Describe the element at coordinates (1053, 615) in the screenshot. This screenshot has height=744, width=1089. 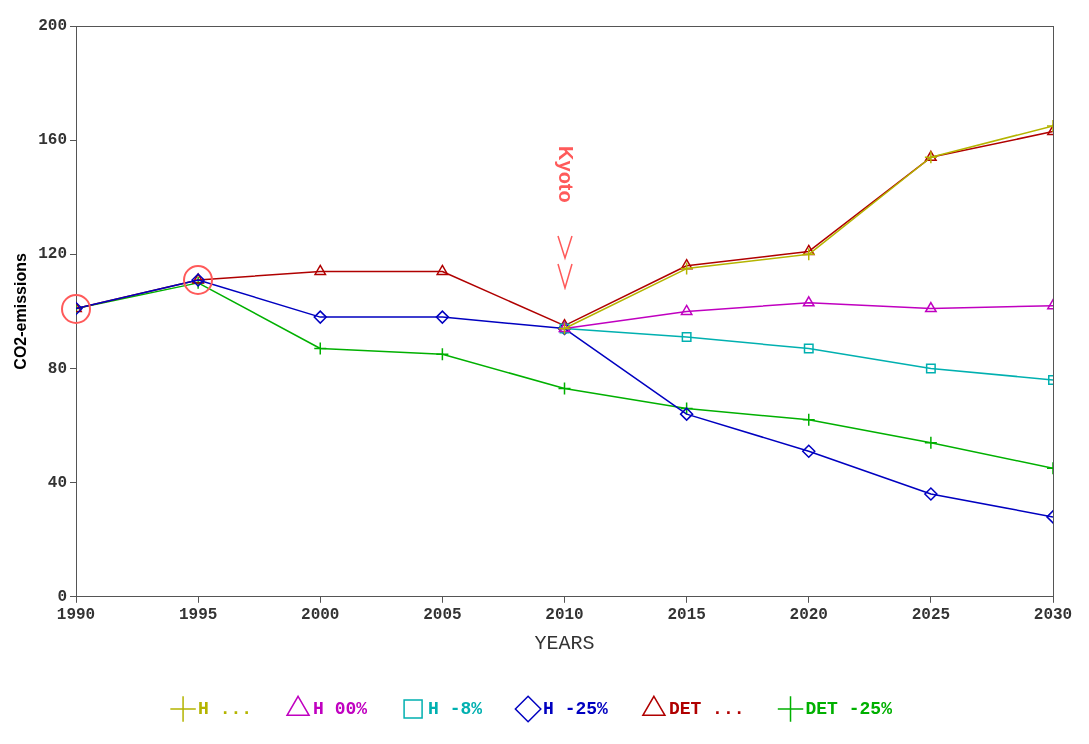
I see `x-tick-label: 2030` at that location.